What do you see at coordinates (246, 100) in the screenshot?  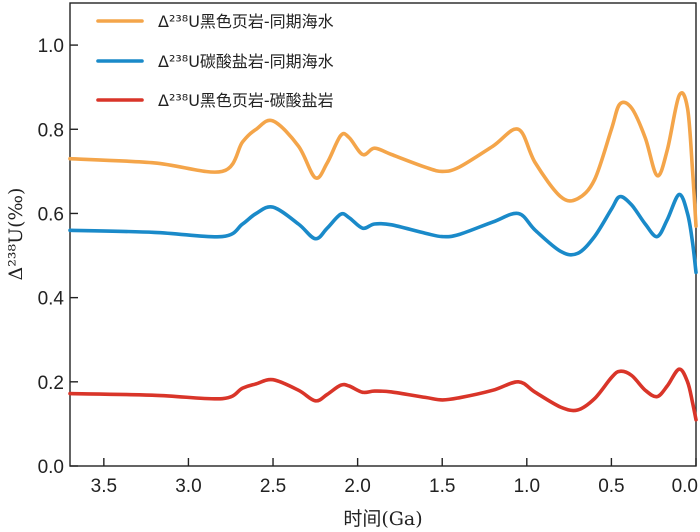 I see `legend-label-3: Δ²³⁸U黑色页岩-碳酸盐岩` at bounding box center [246, 100].